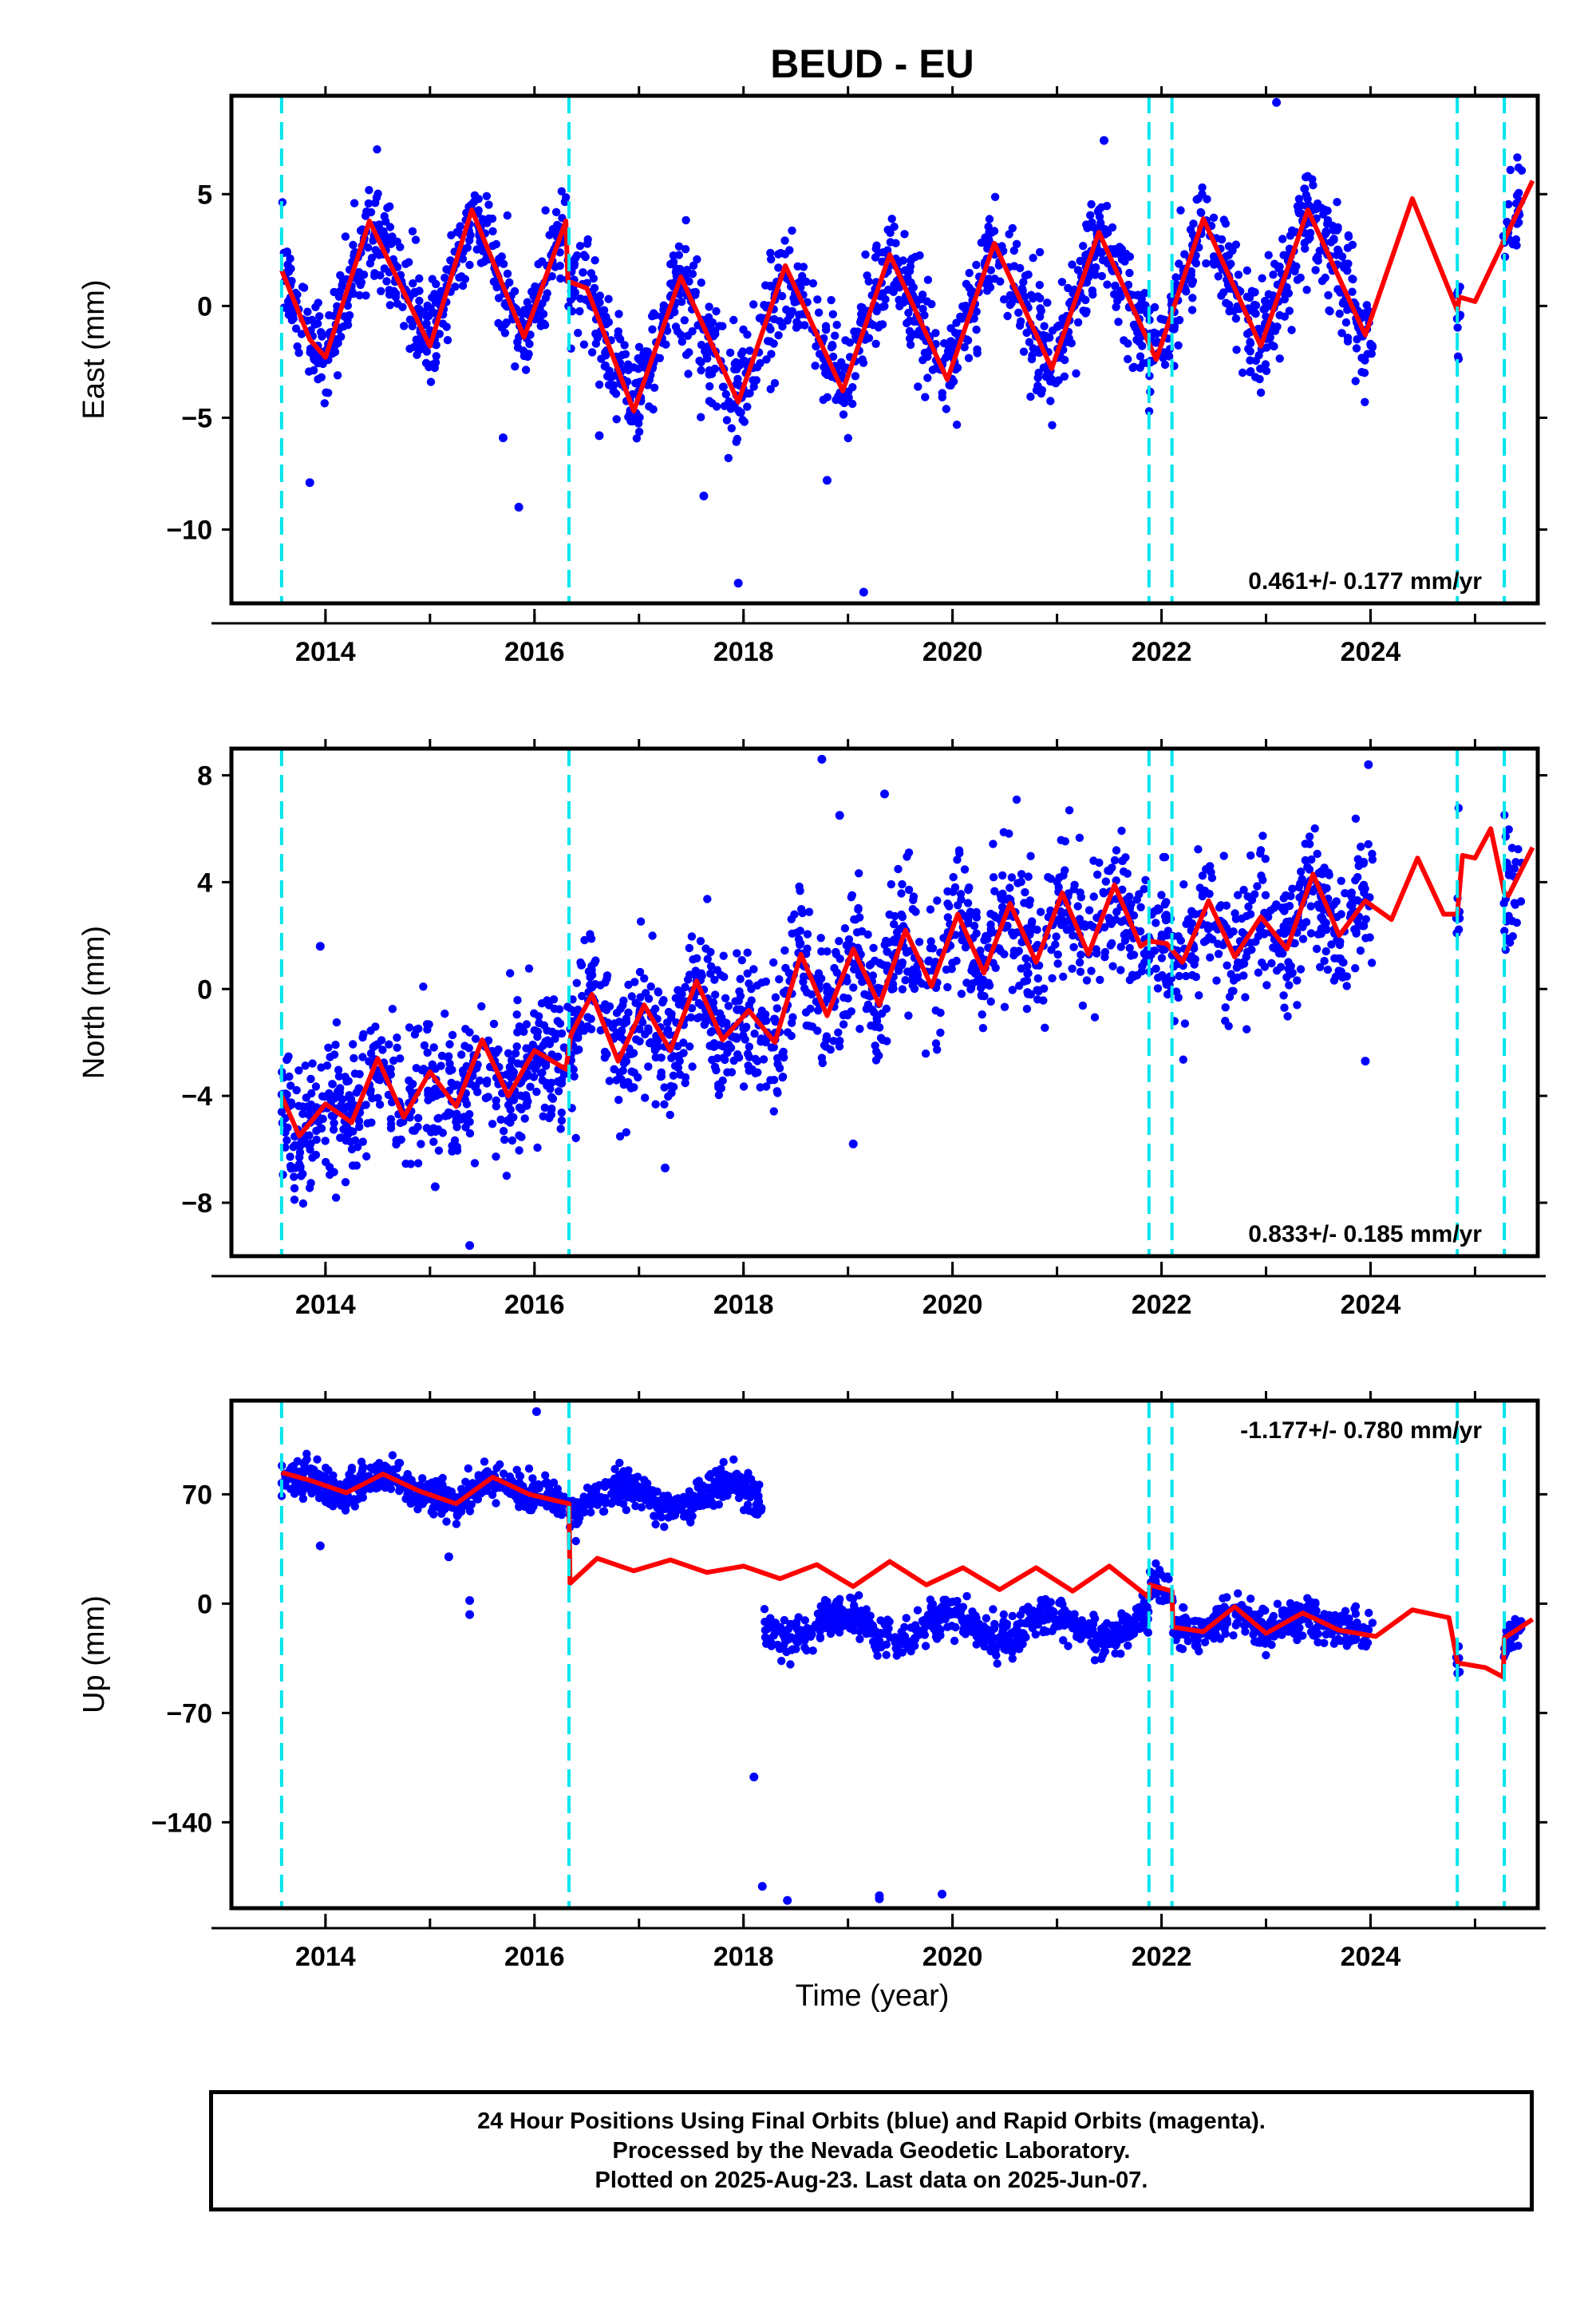 Image resolution: width=1596 pixels, height=2316 pixels. What do you see at coordinates (94, 1002) in the screenshot?
I see `north-y-axis-label: North (mm)` at bounding box center [94, 1002].